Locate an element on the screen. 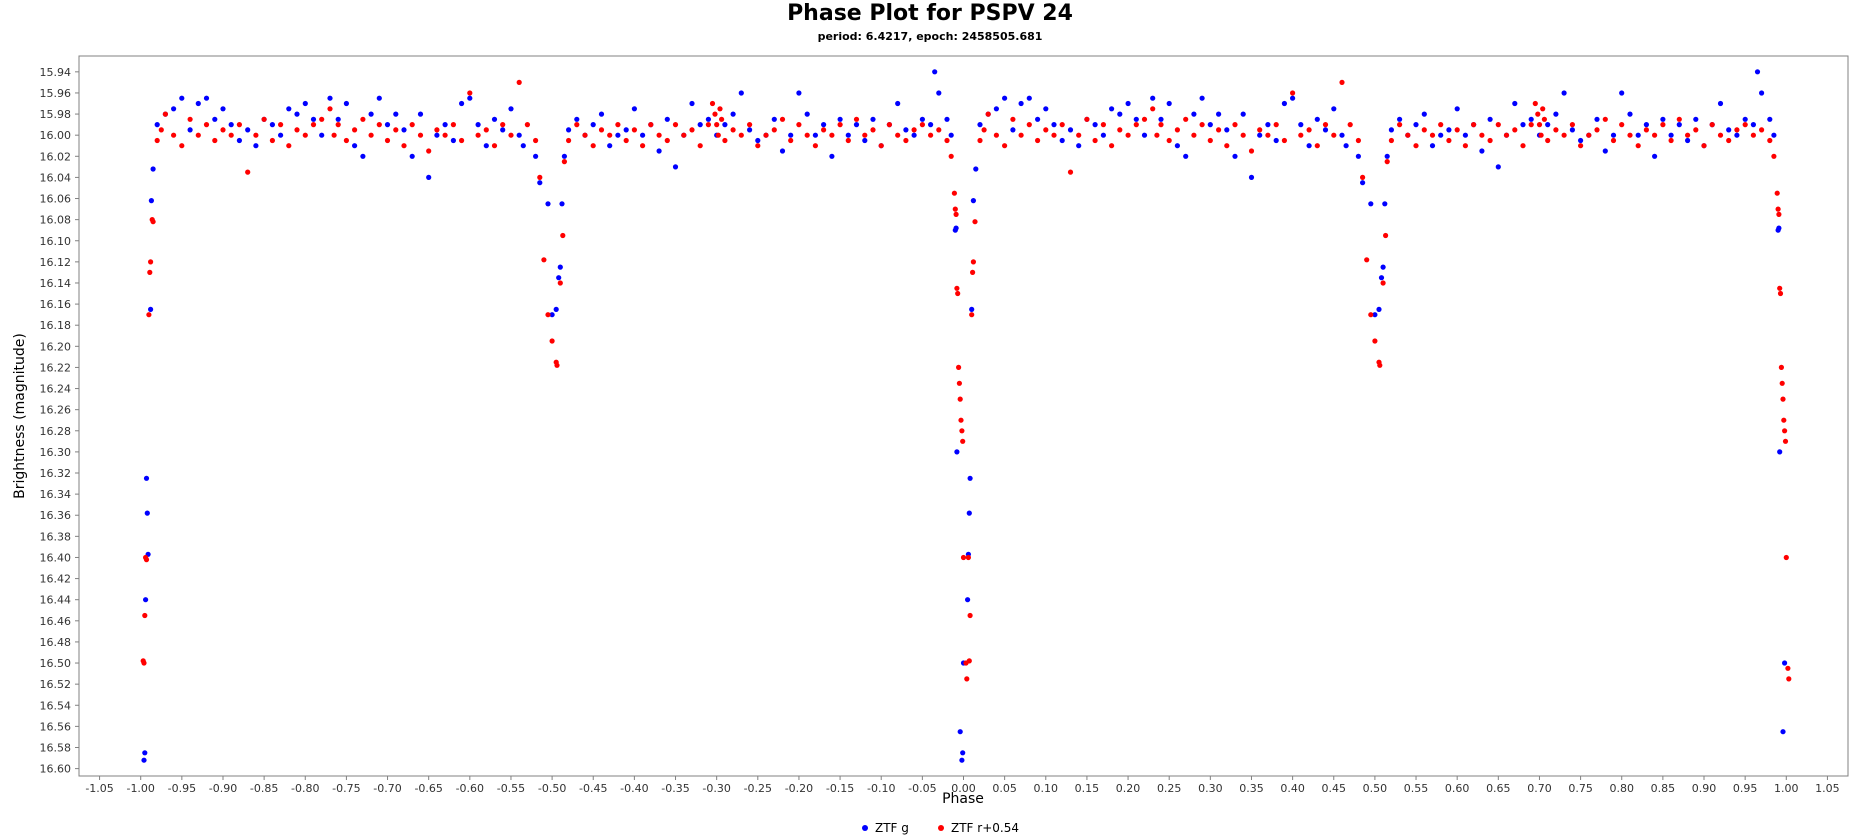 This screenshot has height=838, width=1860. x-tick-label: 1.05 is located at coordinates (1827, 788).